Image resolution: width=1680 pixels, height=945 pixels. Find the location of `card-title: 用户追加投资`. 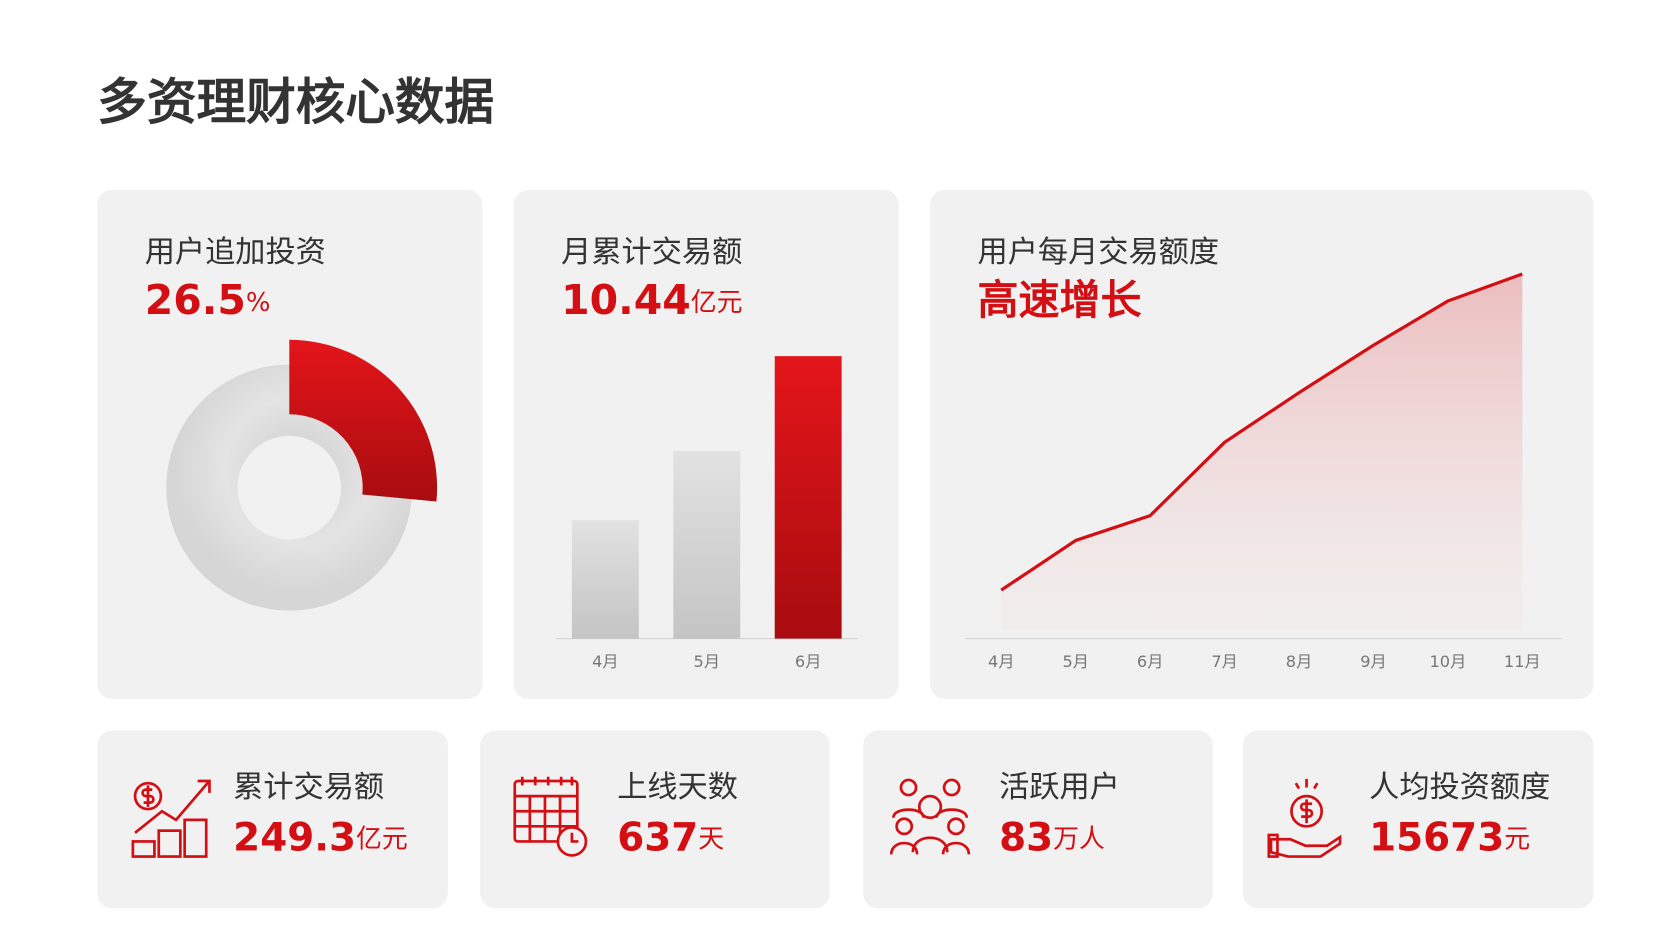

card-title: 用户追加投资 is located at coordinates (235, 252).